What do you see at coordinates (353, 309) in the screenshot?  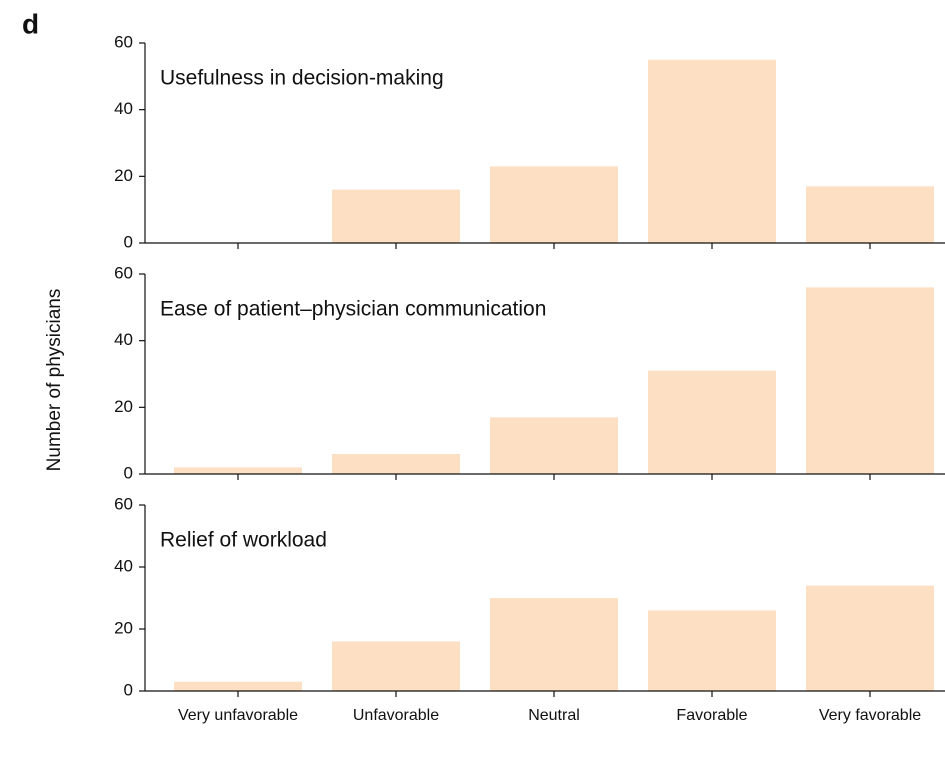 I see `panel-title: Ease of patient–physician communication` at bounding box center [353, 309].